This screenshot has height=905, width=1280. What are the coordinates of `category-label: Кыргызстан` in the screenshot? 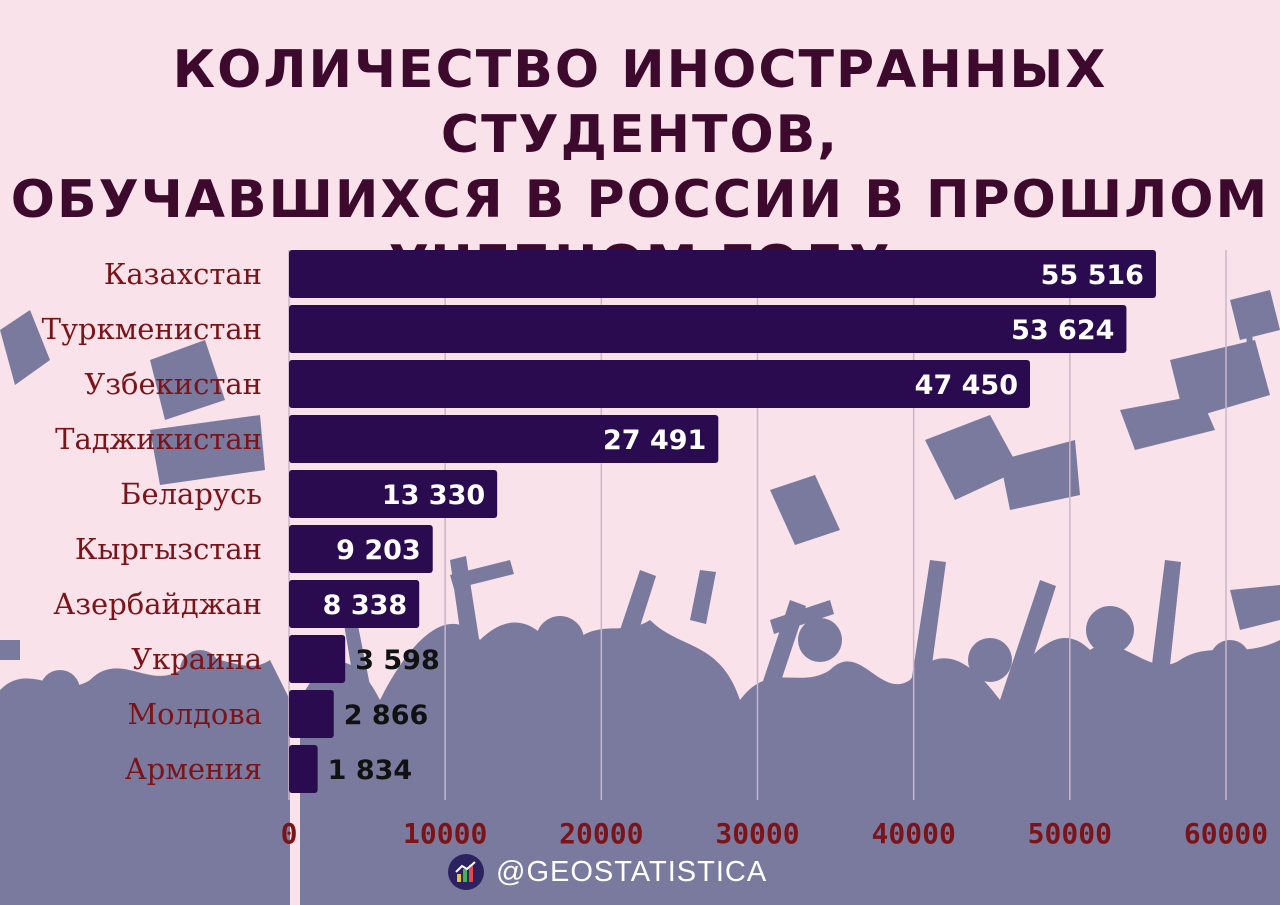 It's located at (168, 549).